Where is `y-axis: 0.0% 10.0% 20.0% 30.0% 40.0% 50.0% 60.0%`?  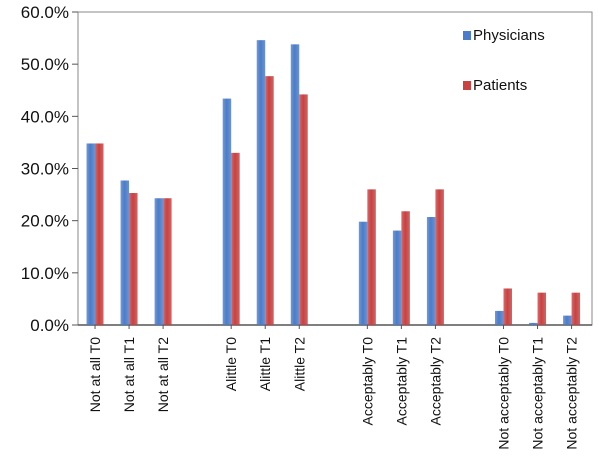 y-axis: 0.0% 10.0% 20.0% 30.0% 40.0% 50.0% 60.0% is located at coordinates (49, 169).